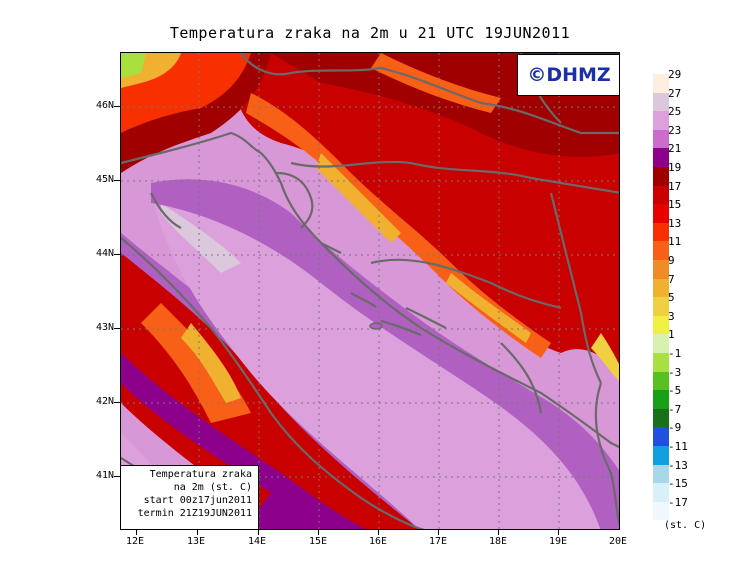 The width and height of the screenshot is (740, 582). What do you see at coordinates (675, 372) in the screenshot?
I see `legend-label: -3` at bounding box center [675, 372].